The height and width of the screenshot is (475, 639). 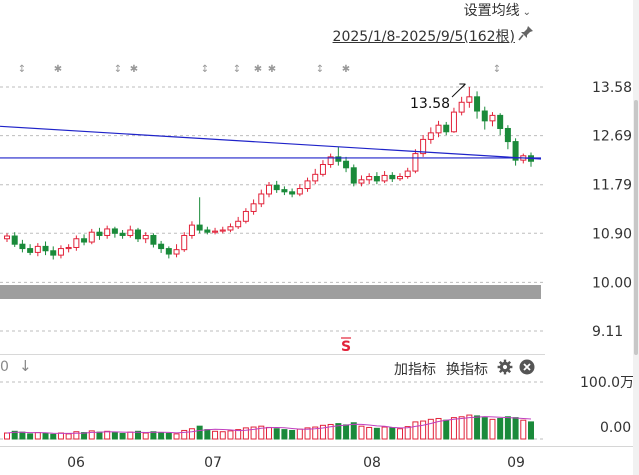 I want to click on close-icon, so click(x=527, y=367).